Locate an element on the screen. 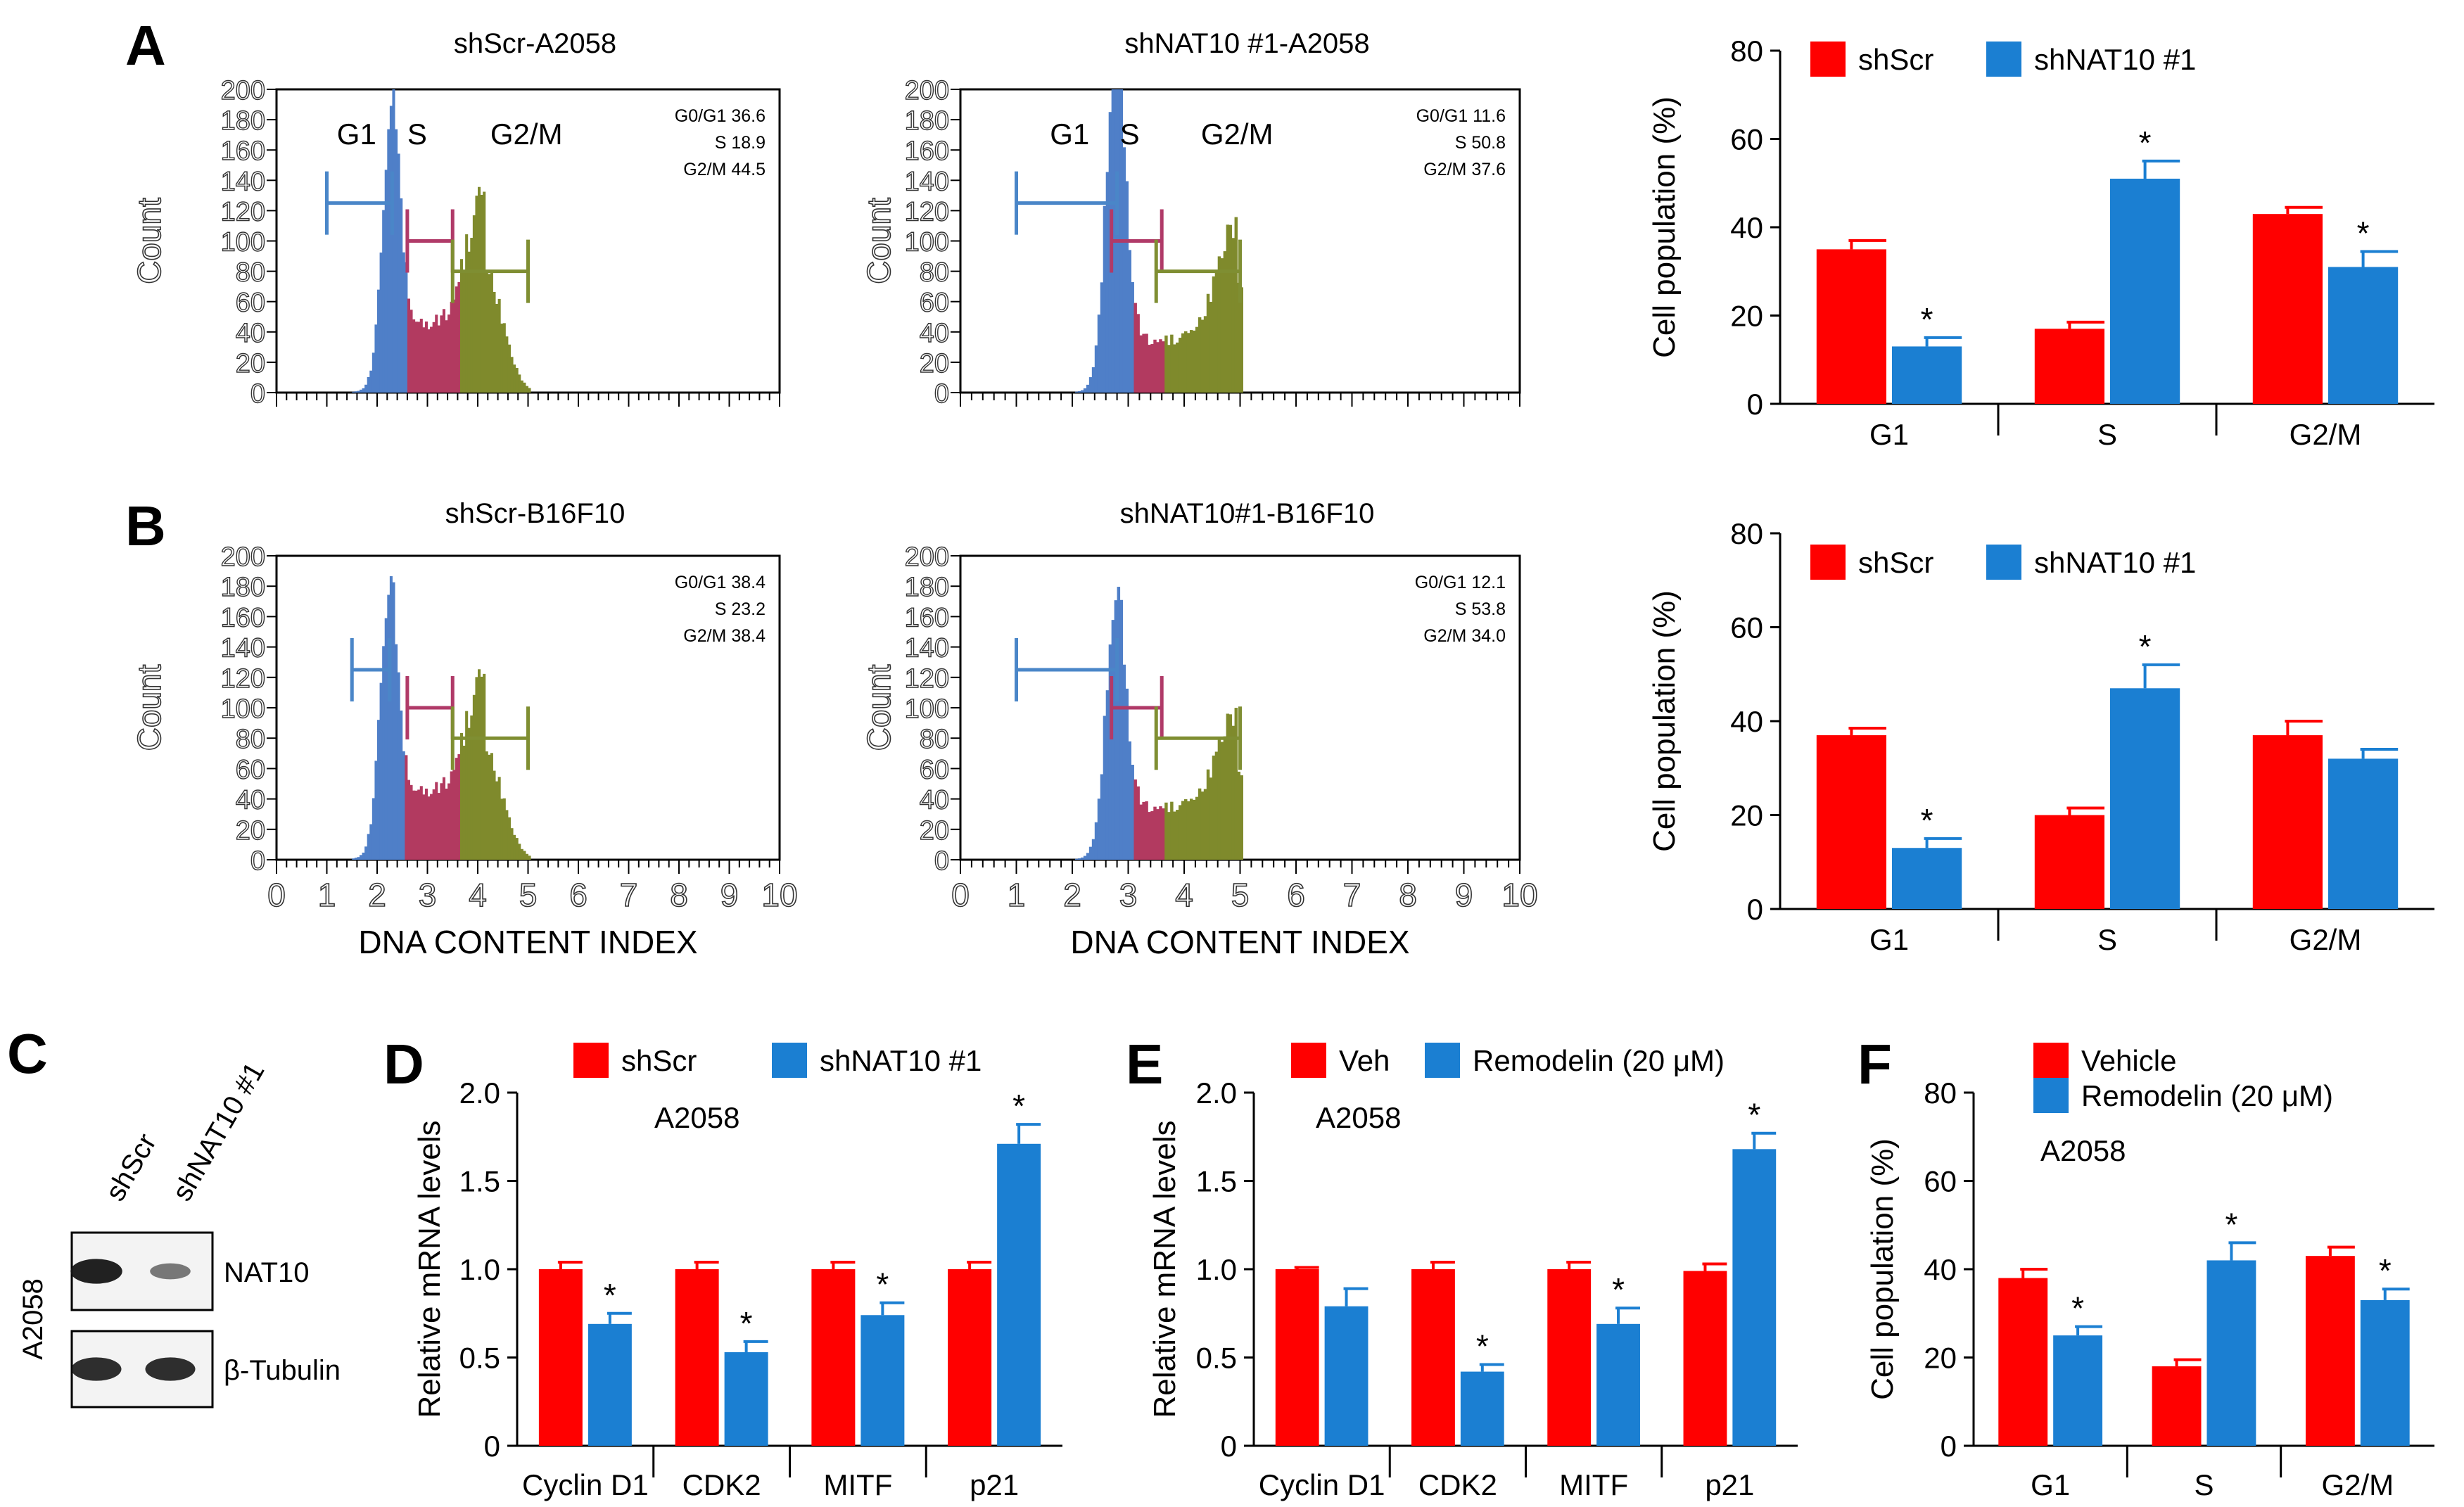 The image size is (2464, 1507). x-tick-label: 8 is located at coordinates (1408, 895).